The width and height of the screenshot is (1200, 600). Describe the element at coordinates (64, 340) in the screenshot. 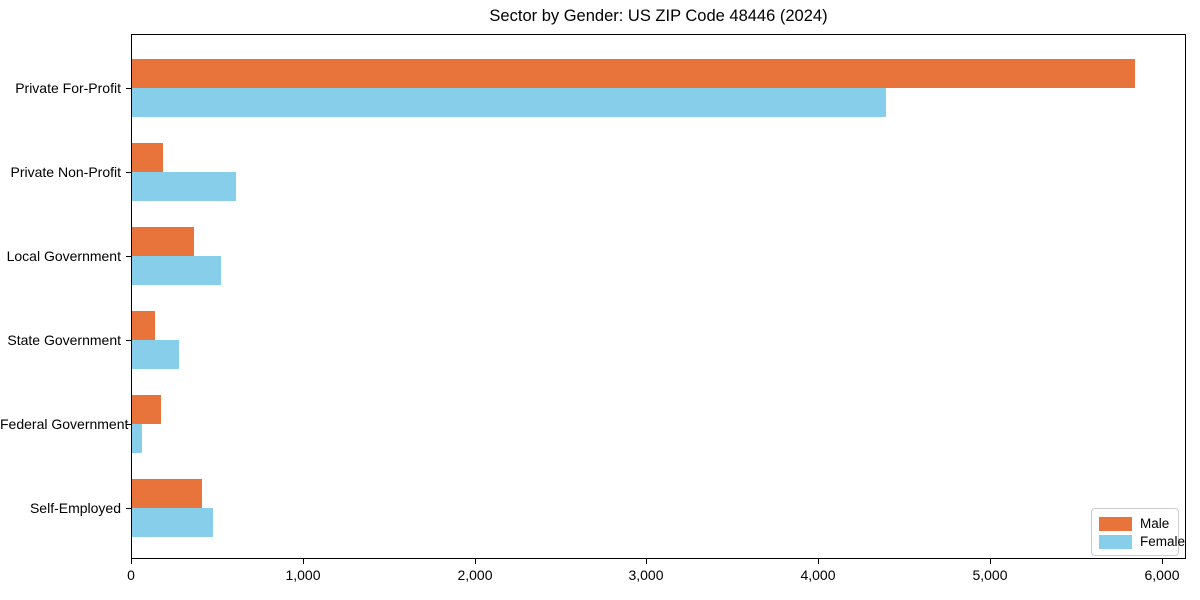

I see `y-axis-label: State Government` at that location.